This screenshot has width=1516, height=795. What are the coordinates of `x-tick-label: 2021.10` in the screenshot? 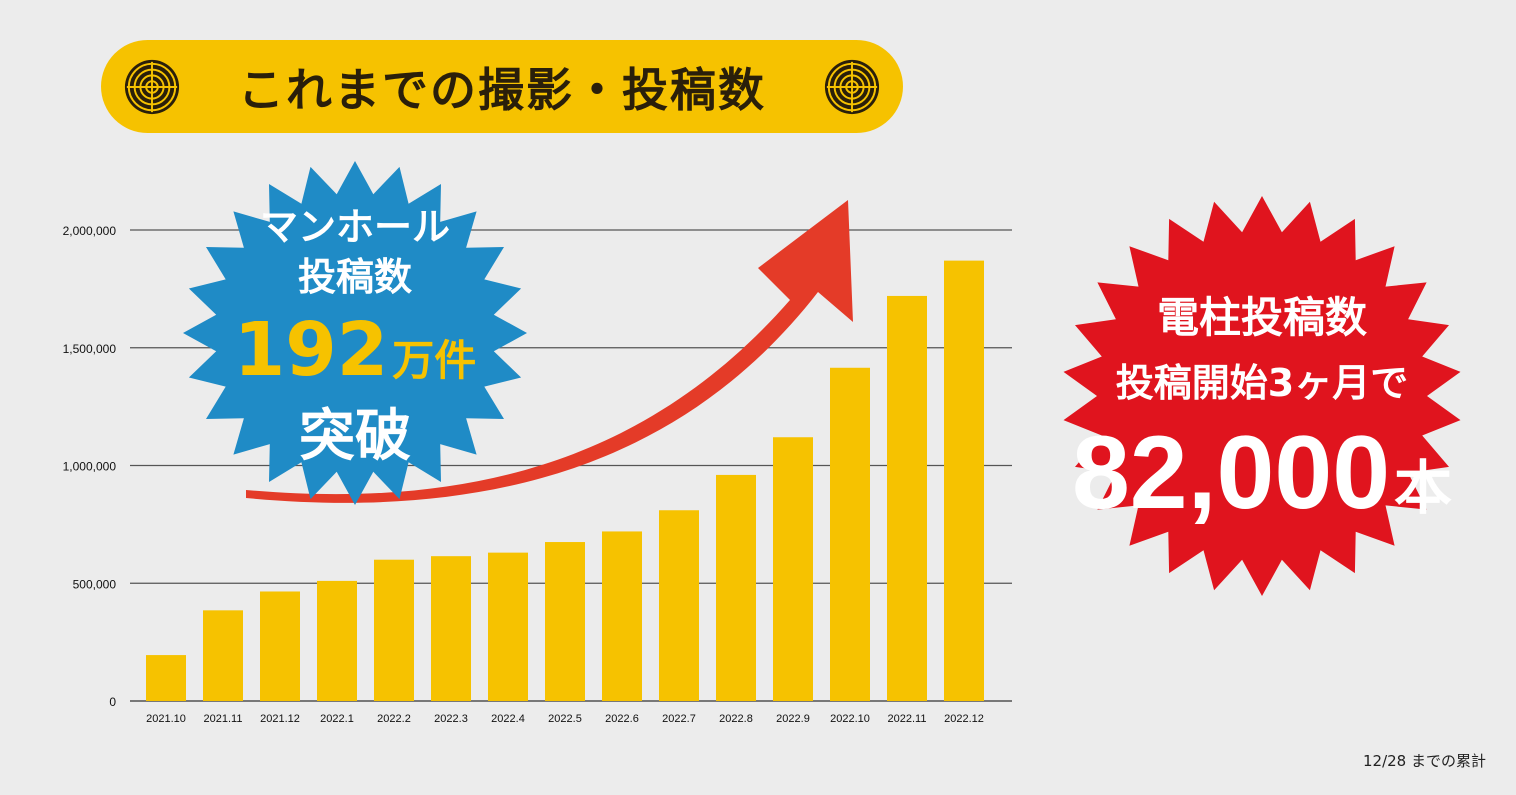 It's located at (166, 719).